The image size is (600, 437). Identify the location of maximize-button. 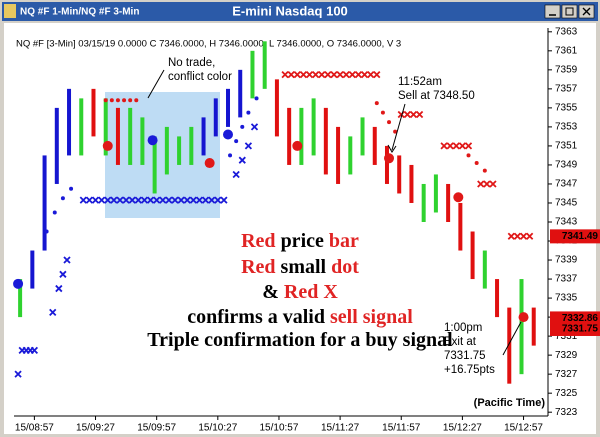
(569, 11).